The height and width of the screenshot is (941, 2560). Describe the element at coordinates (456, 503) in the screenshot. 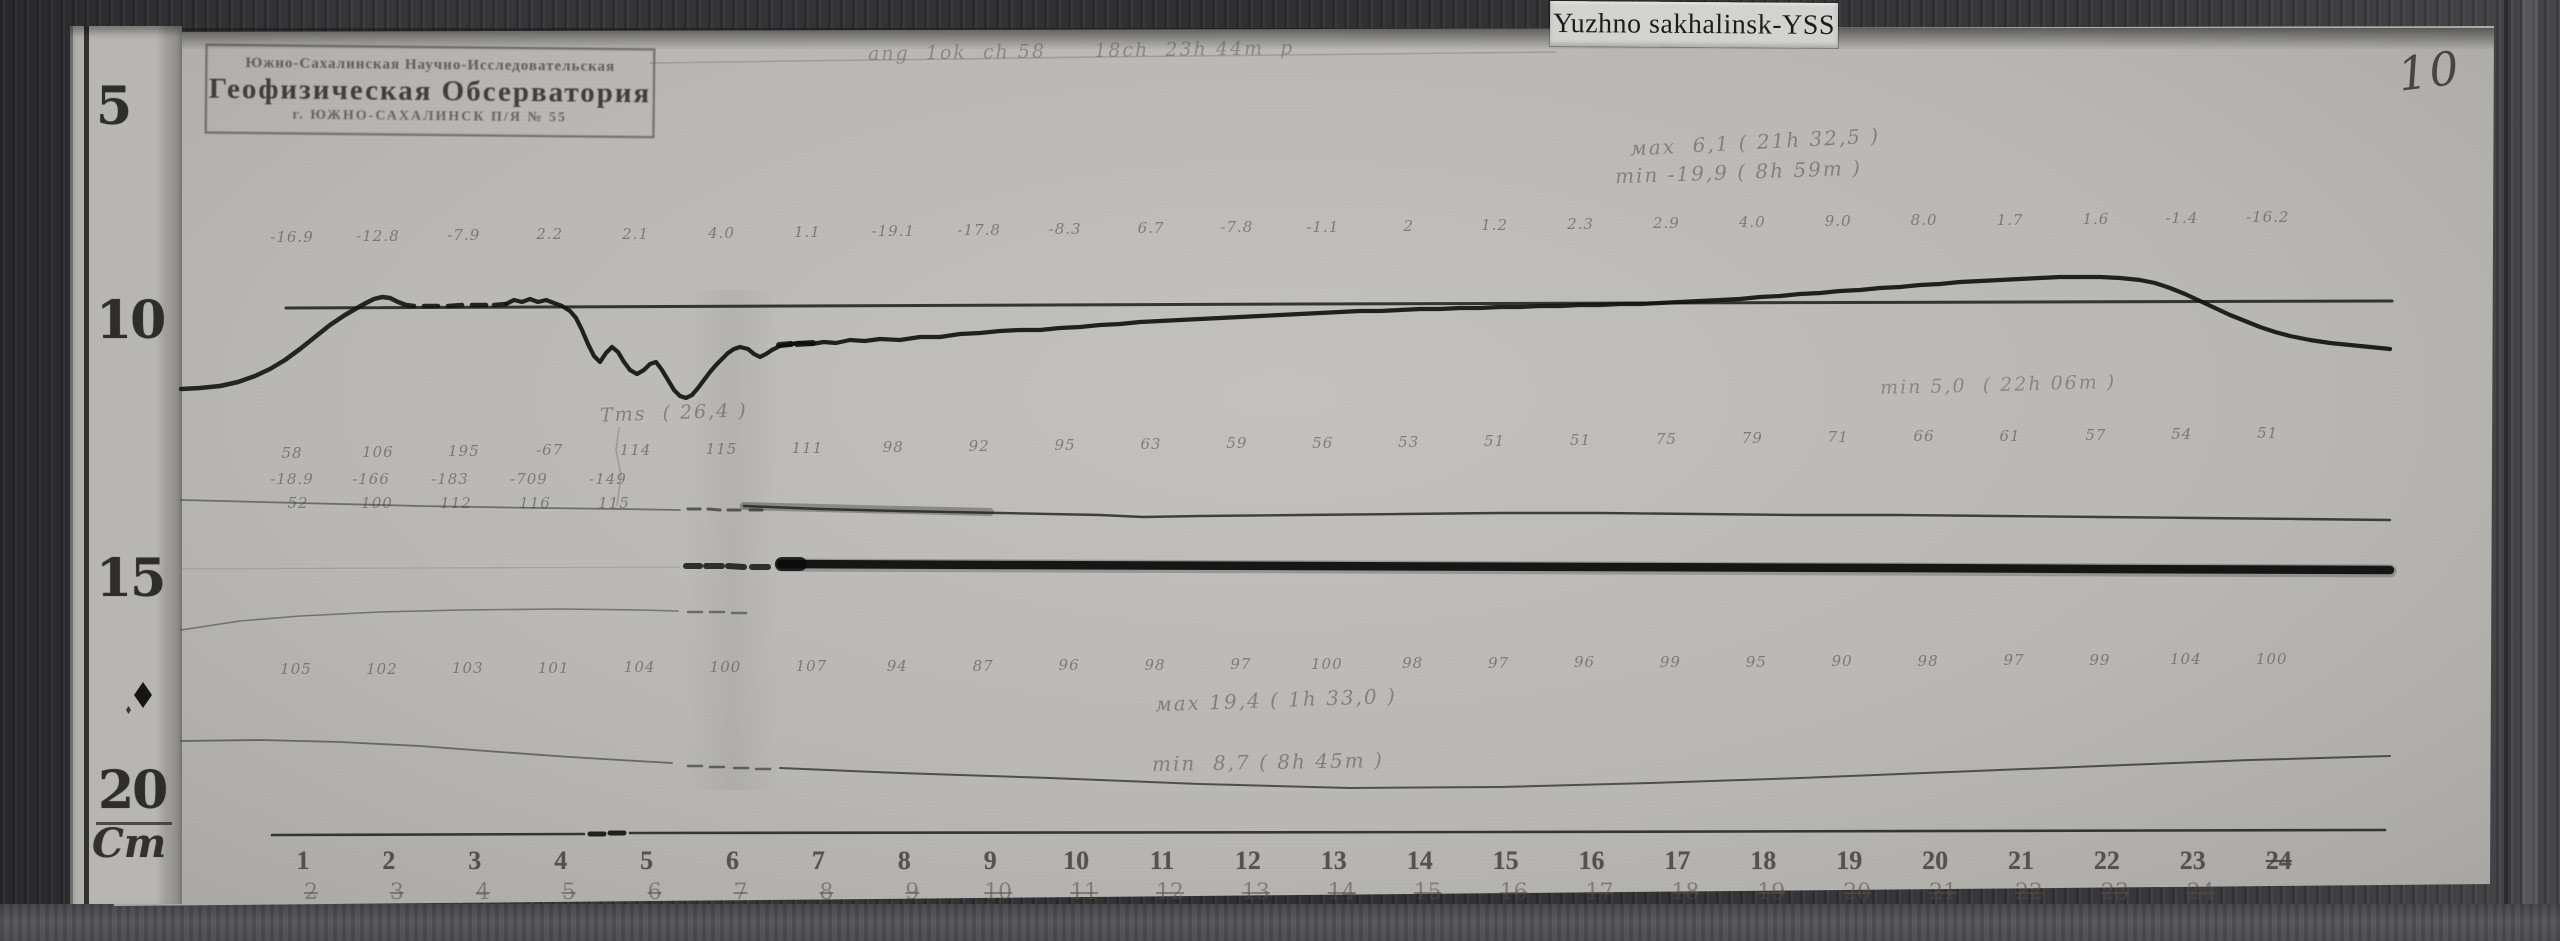

I see `baseline-value-b-3: 112` at that location.